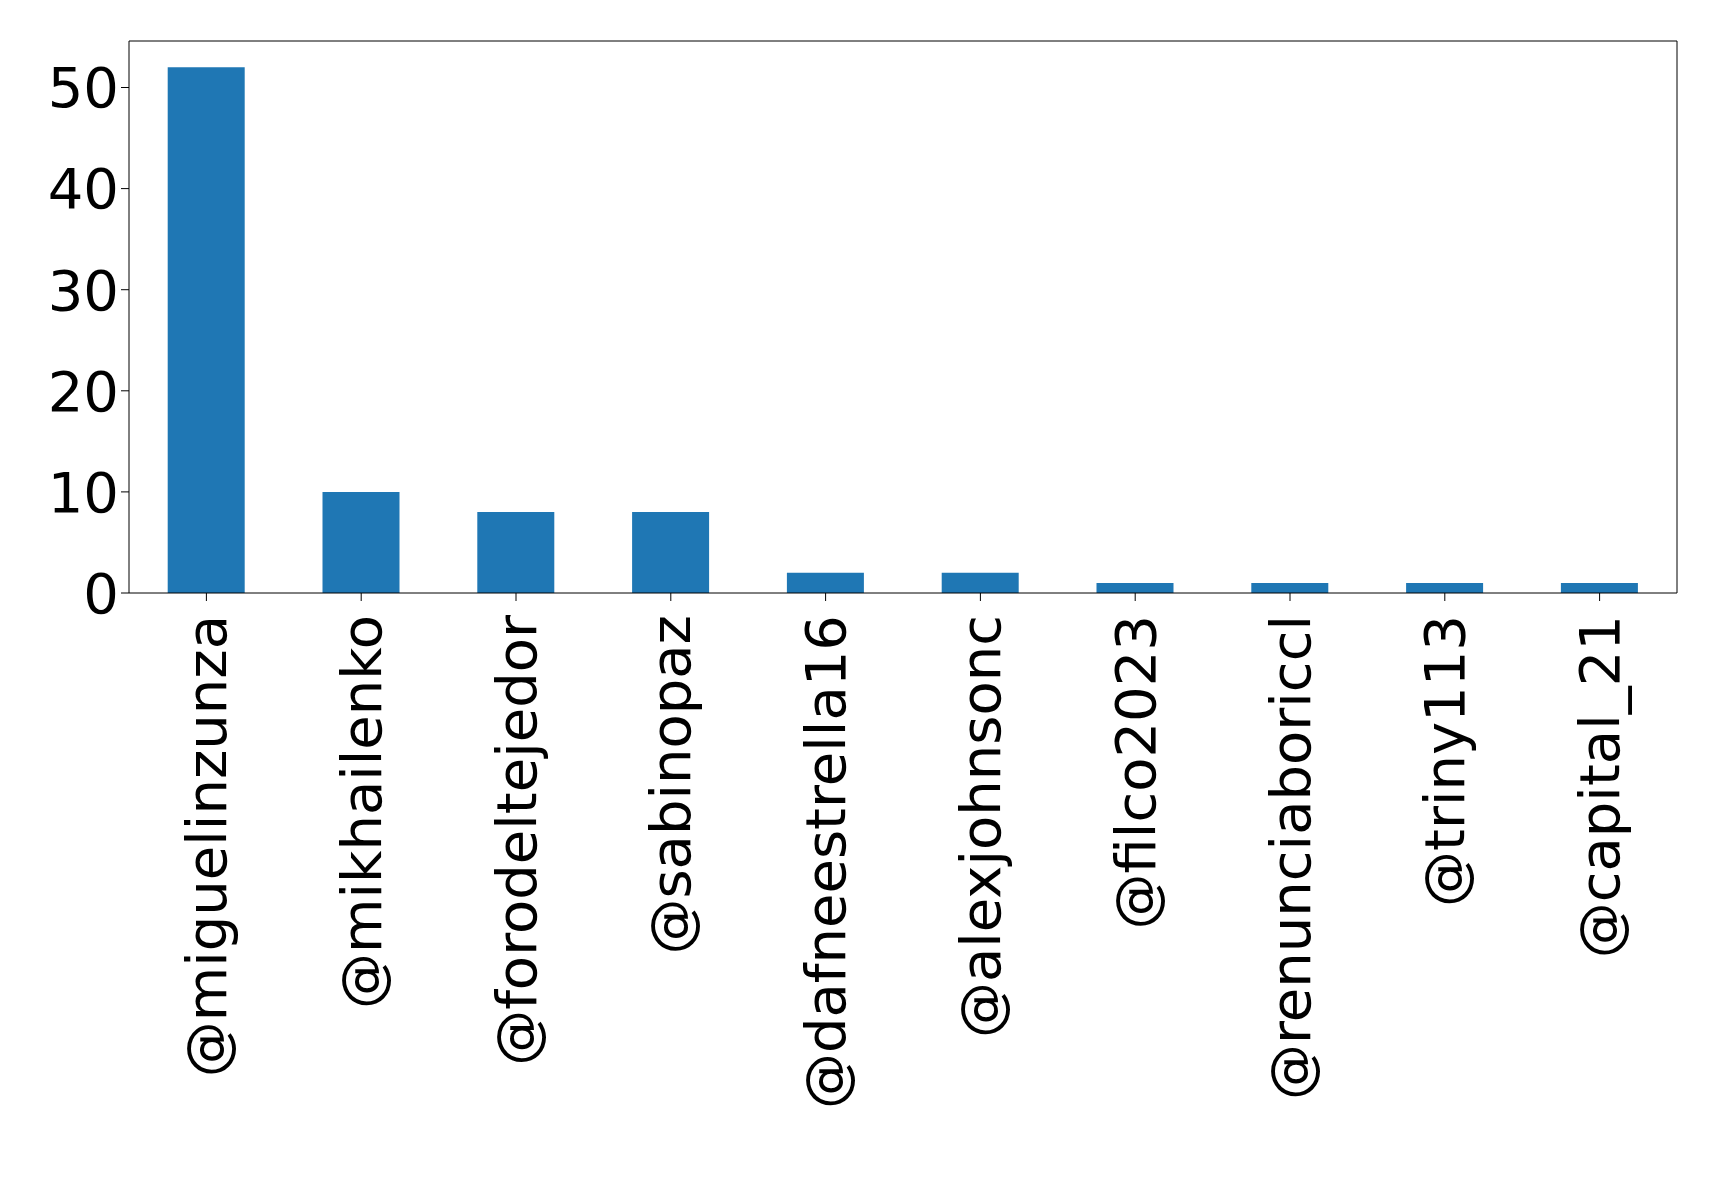 Image resolution: width=1719 pixels, height=1179 pixels. I want to click on x-tick-label: @triny113, so click(1445, 761).